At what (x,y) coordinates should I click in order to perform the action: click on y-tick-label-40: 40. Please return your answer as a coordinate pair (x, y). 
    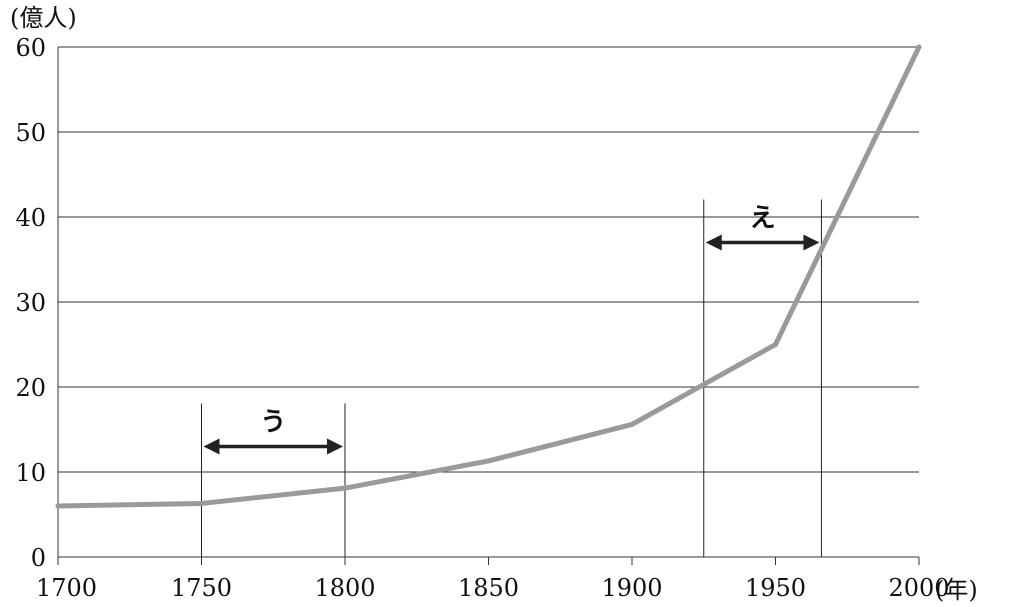
    Looking at the image, I should click on (30, 218).